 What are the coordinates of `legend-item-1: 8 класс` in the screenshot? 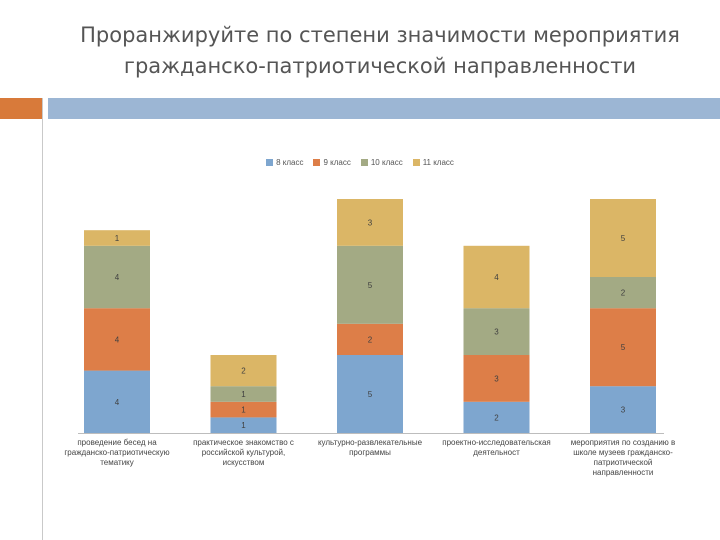 It's located at (284, 162).